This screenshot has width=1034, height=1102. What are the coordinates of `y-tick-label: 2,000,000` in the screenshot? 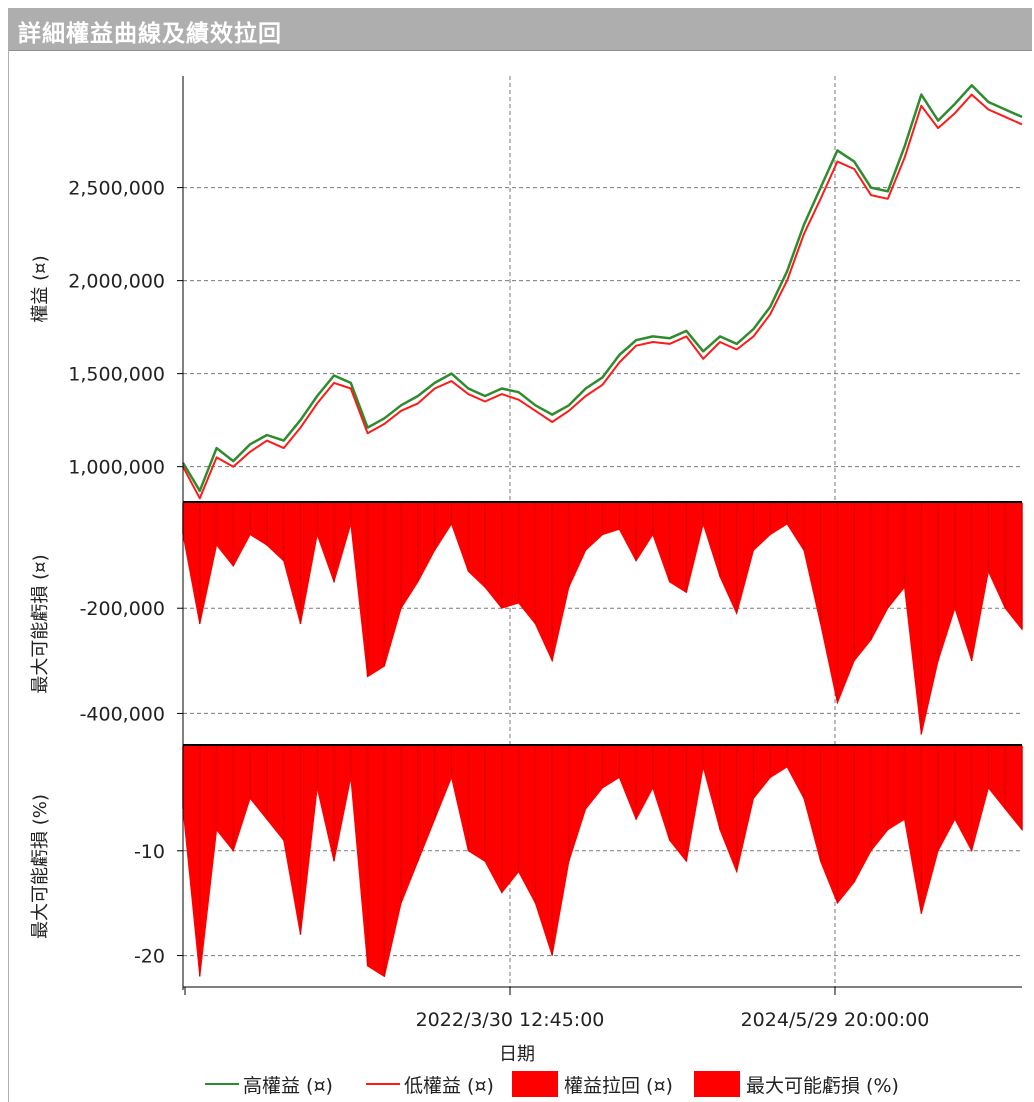 It's located at (116, 282).